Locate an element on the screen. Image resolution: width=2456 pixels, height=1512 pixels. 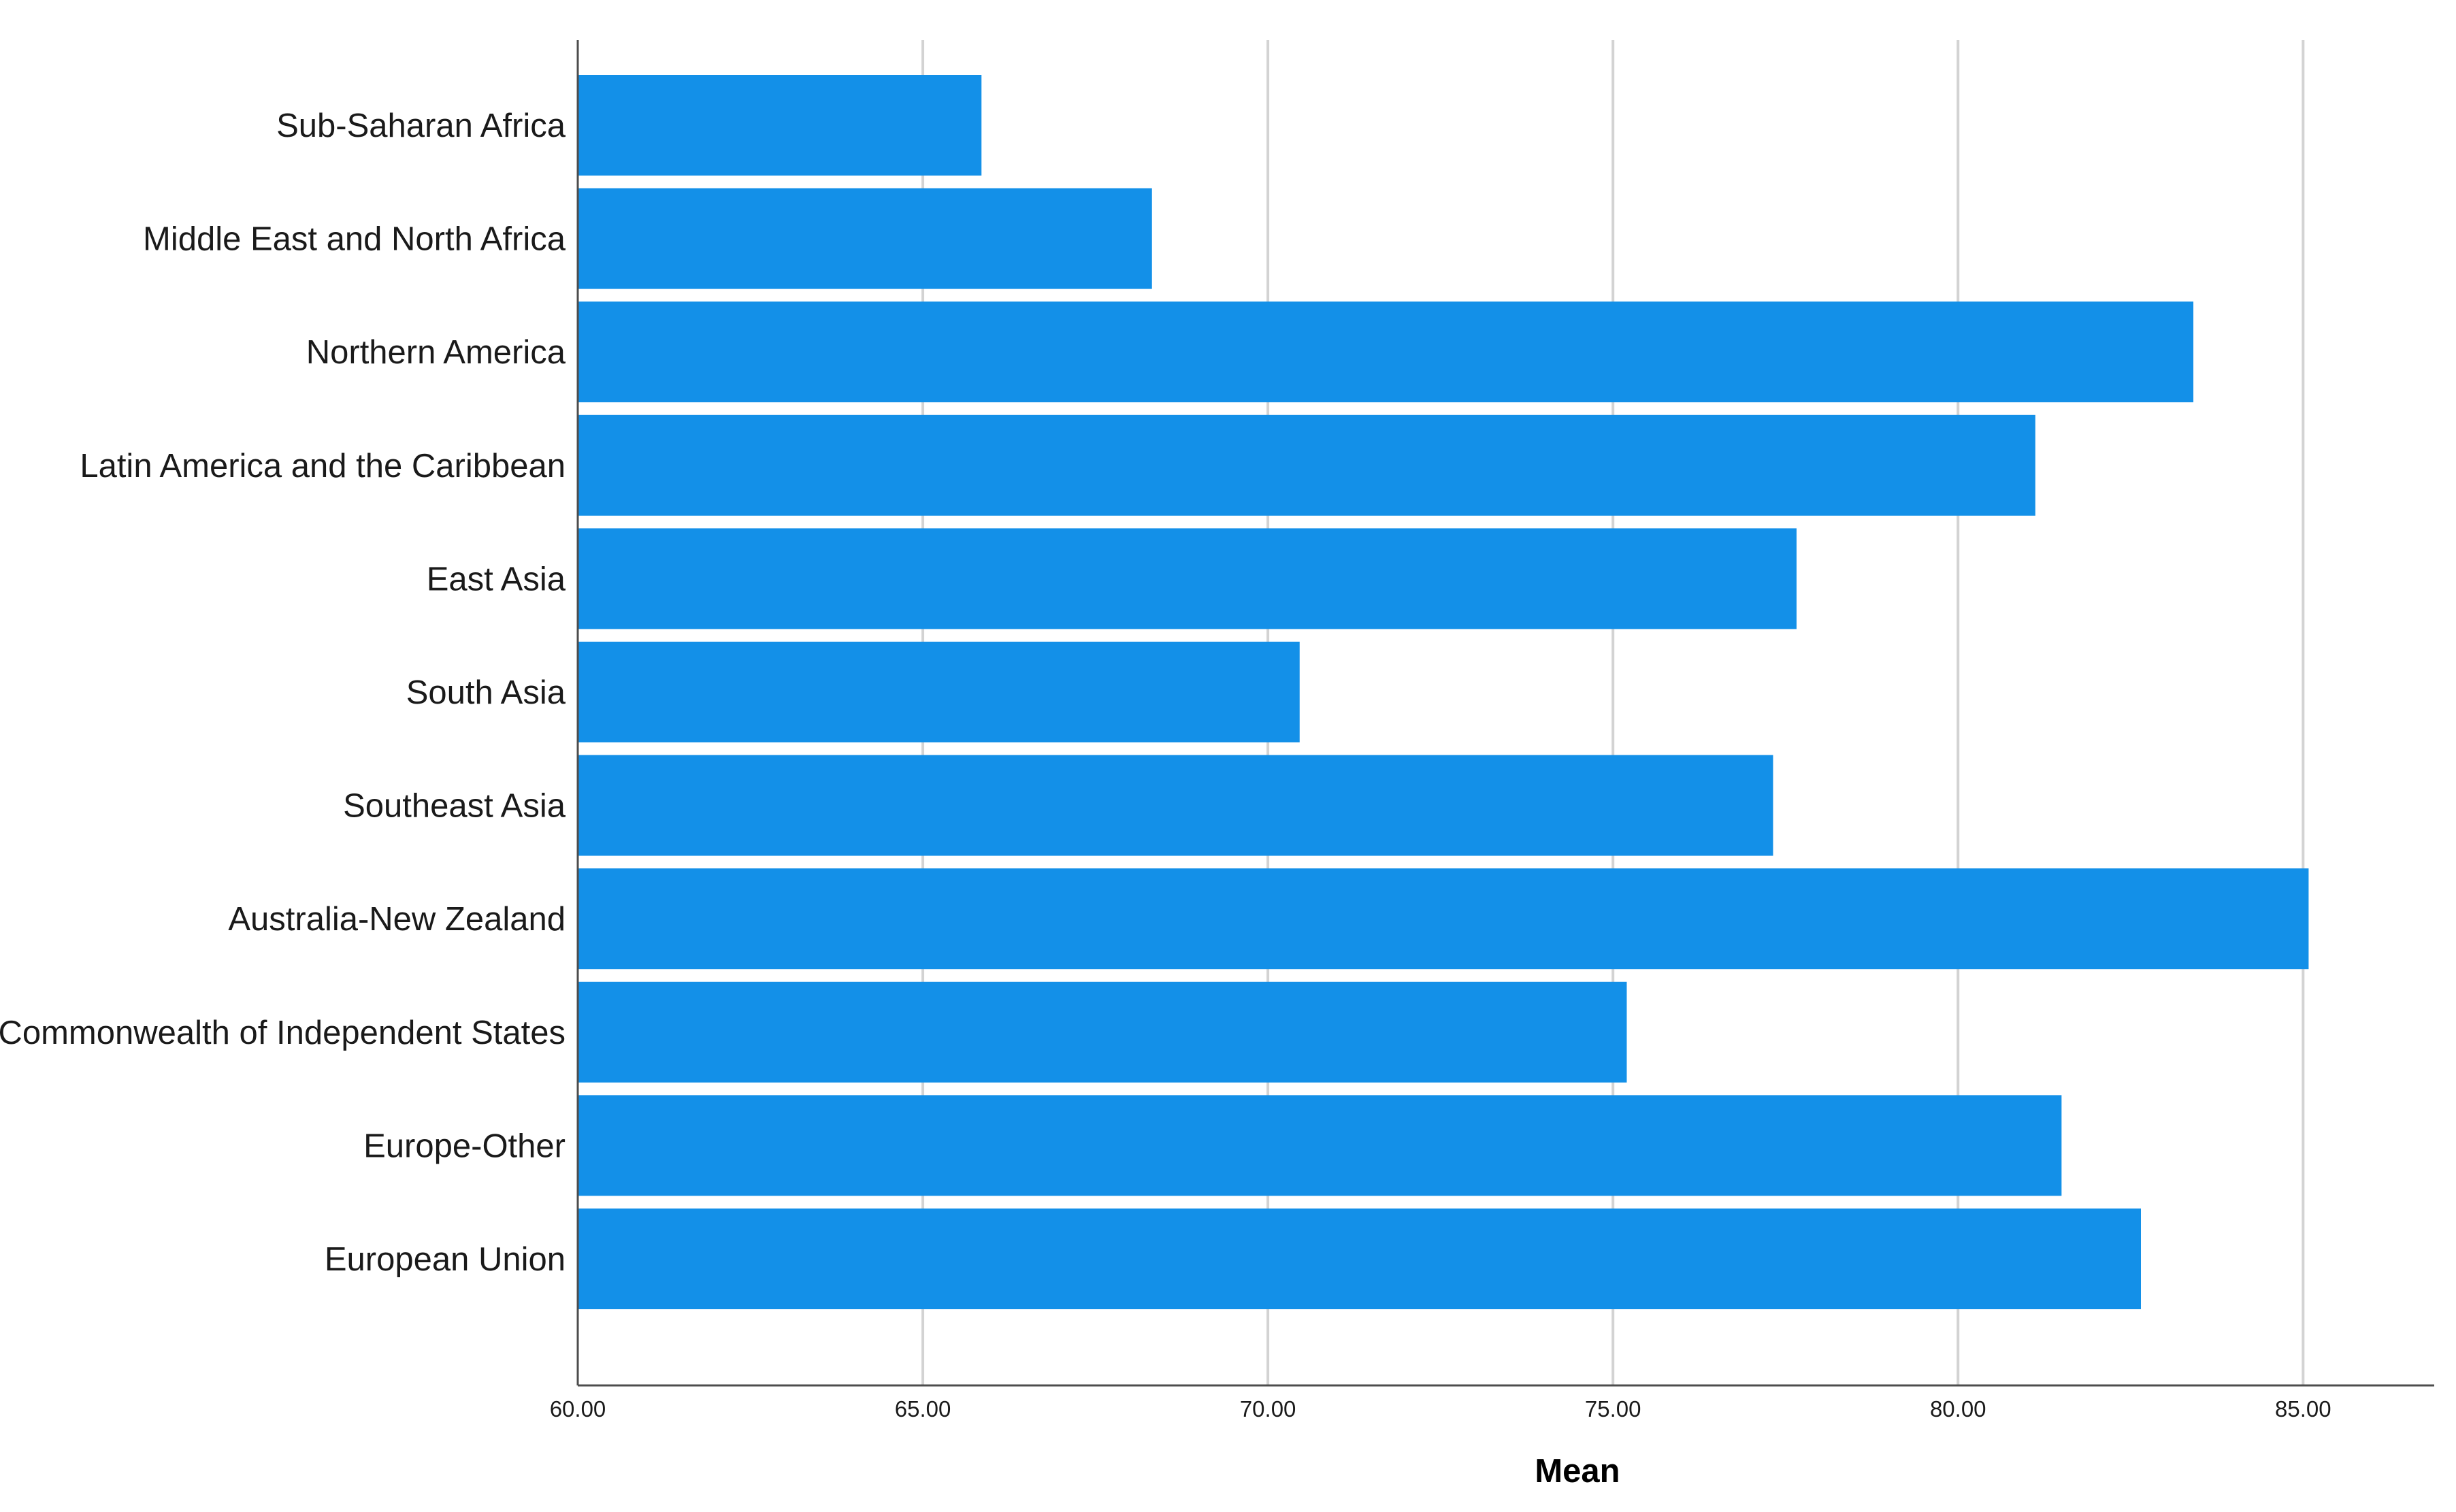
x-tick-labels: 60.00 65.00 70.00 75.00 80.00 85.00 is located at coordinates (1440, 1408).